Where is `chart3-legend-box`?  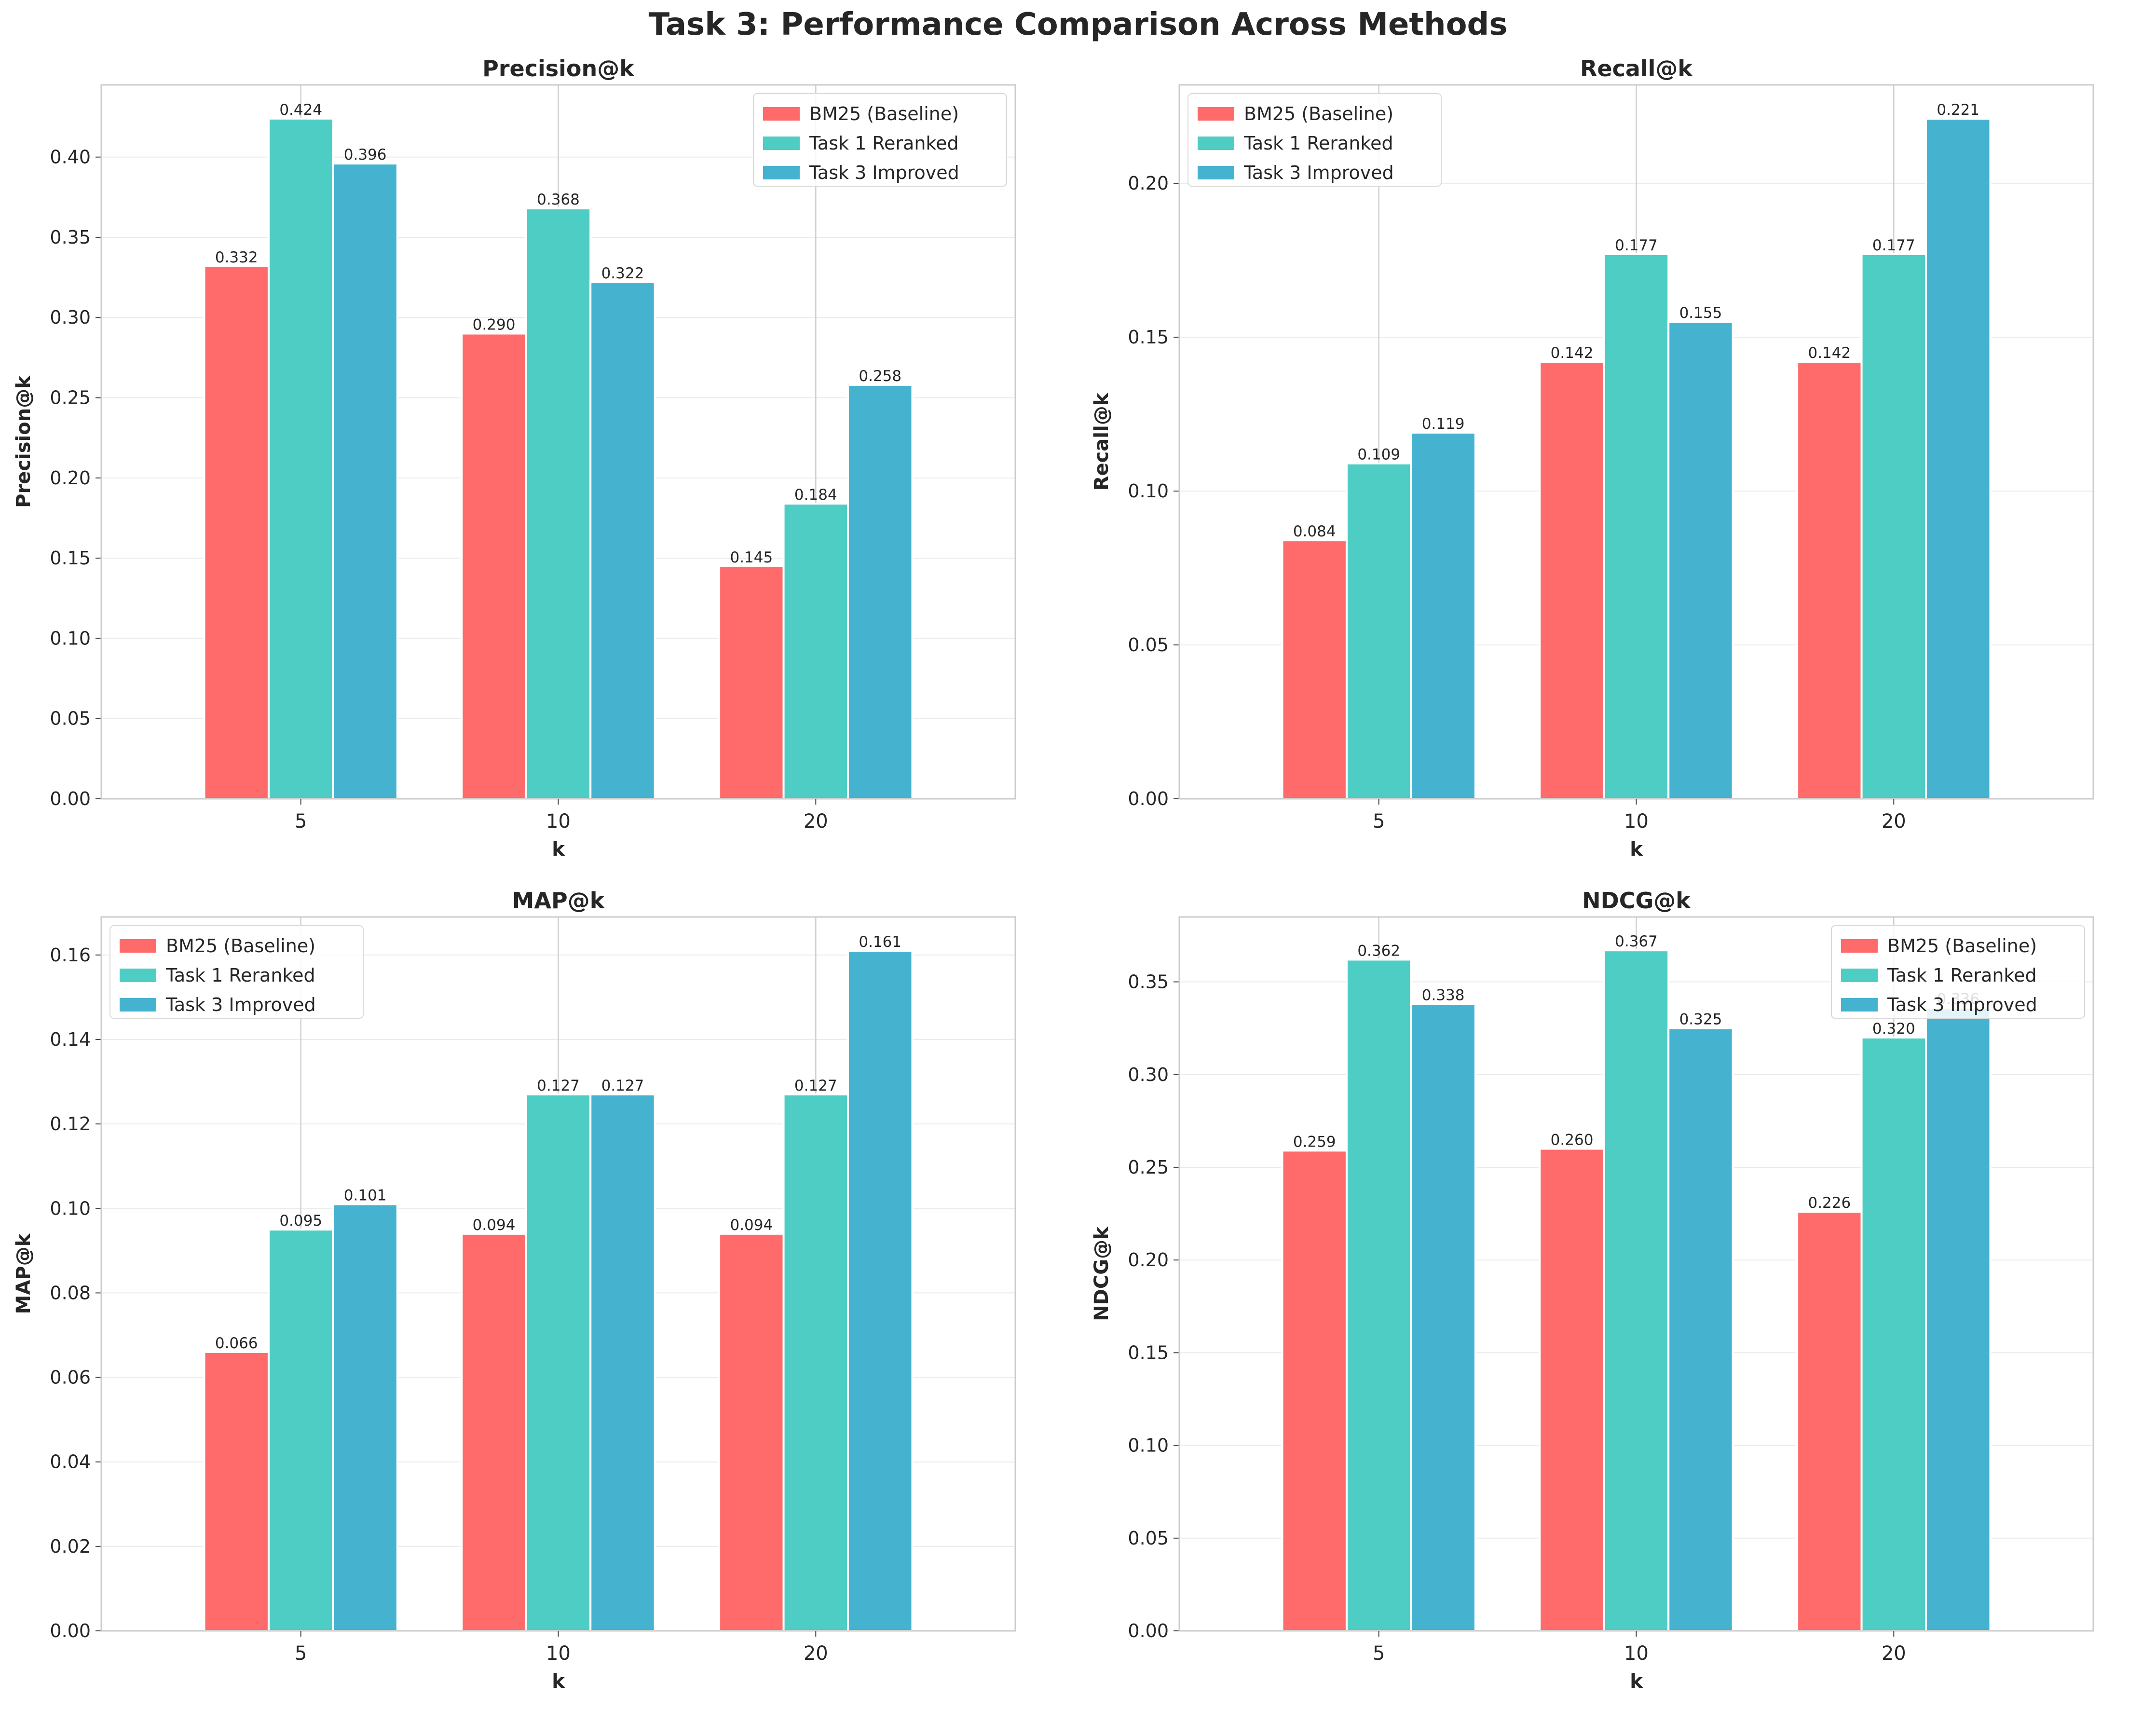
chart3-legend-box is located at coordinates (1958, 972).